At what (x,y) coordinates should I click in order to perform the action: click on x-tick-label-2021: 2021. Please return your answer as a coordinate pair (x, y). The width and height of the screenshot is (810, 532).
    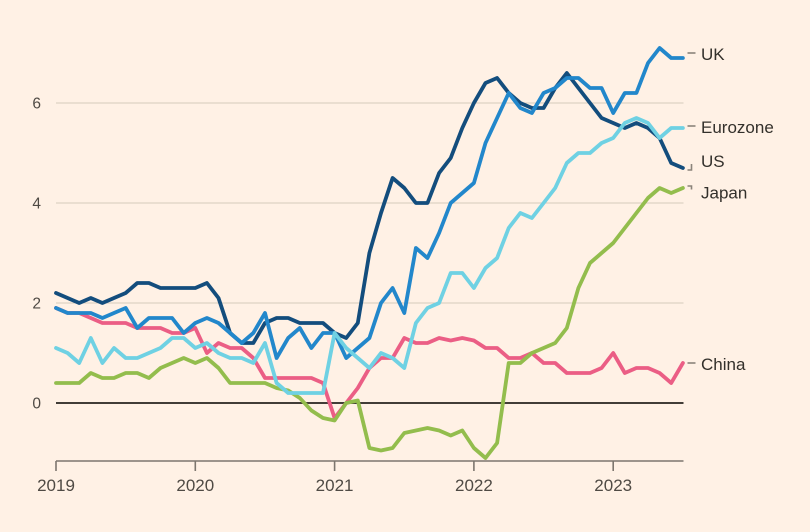
    Looking at the image, I should click on (335, 485).